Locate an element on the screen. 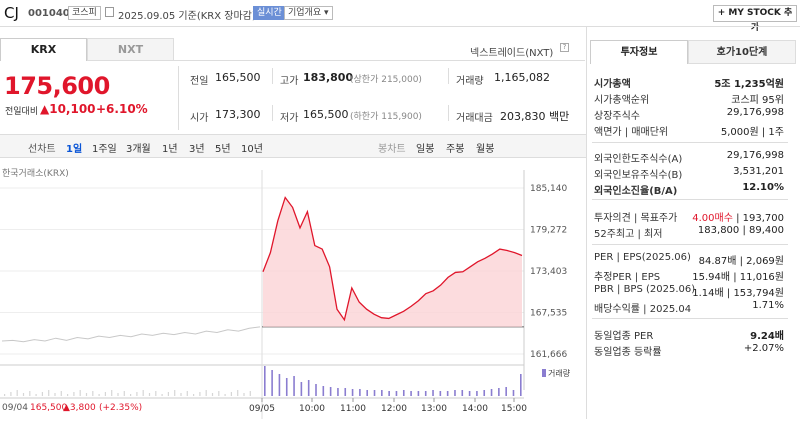  candle-daily: 일봉 is located at coordinates (425, 149).